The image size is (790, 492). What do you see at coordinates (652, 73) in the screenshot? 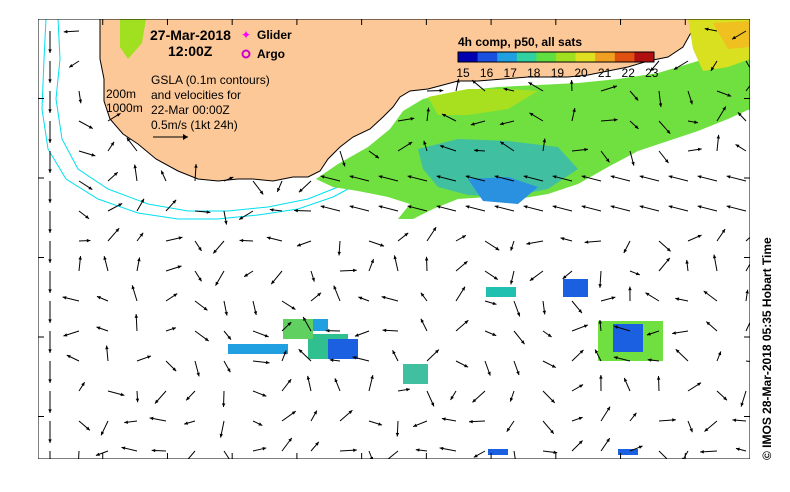
I see `colorbar-tick-label: 23` at bounding box center [652, 73].